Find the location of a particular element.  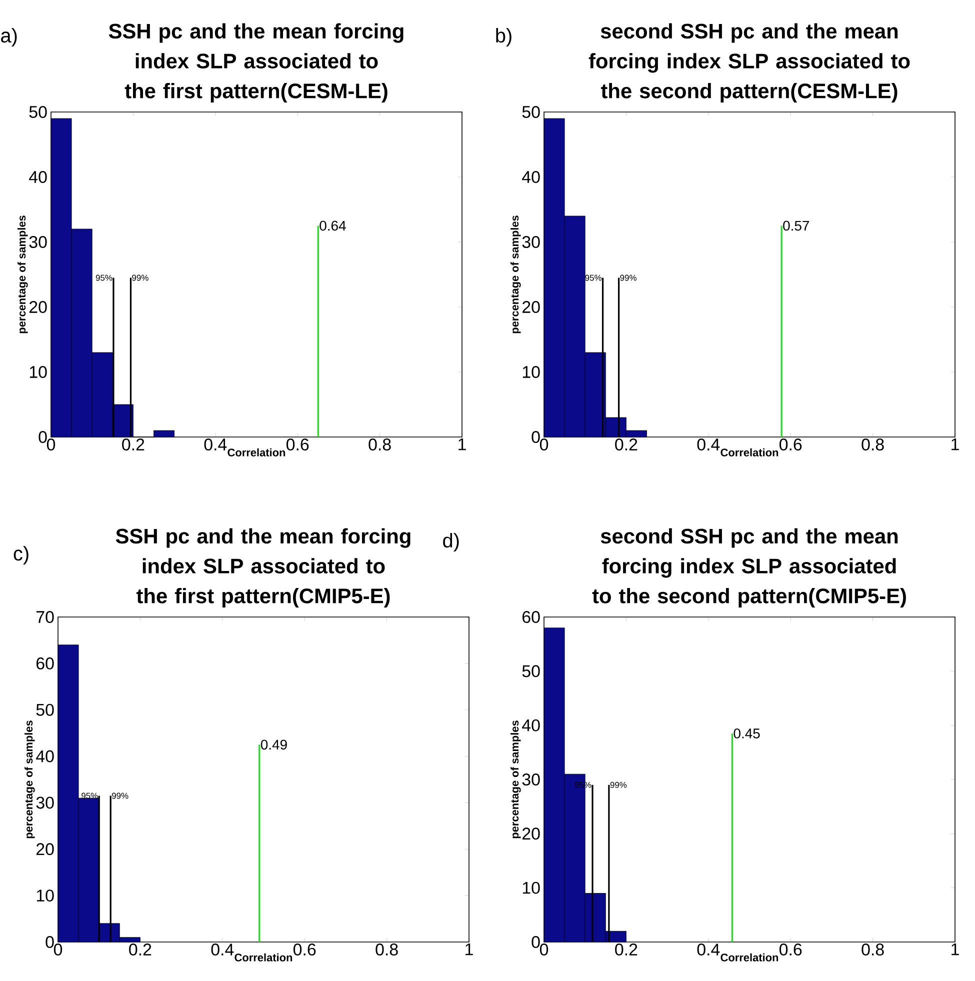

text: b) is located at coordinates (504, 37).